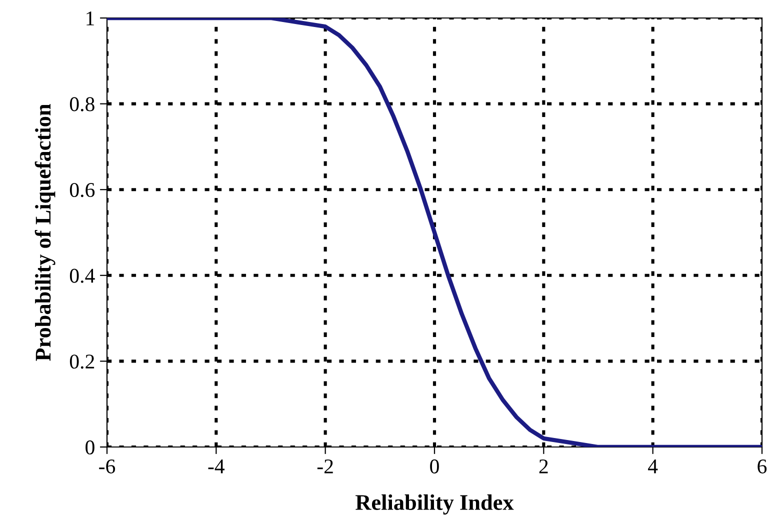 The image size is (777, 525). I want to click on y-axis-title: Probability of Liquefaction, so click(45, 232).